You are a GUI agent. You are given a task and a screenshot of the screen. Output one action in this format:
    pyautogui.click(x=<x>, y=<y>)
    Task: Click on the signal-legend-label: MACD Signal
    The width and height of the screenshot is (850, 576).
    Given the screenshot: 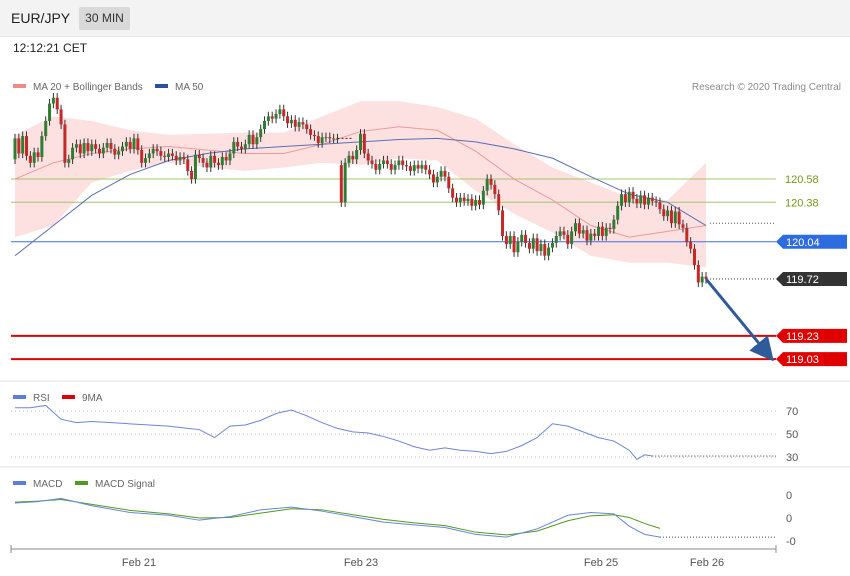 What is the action you would take?
    pyautogui.click(x=125, y=484)
    